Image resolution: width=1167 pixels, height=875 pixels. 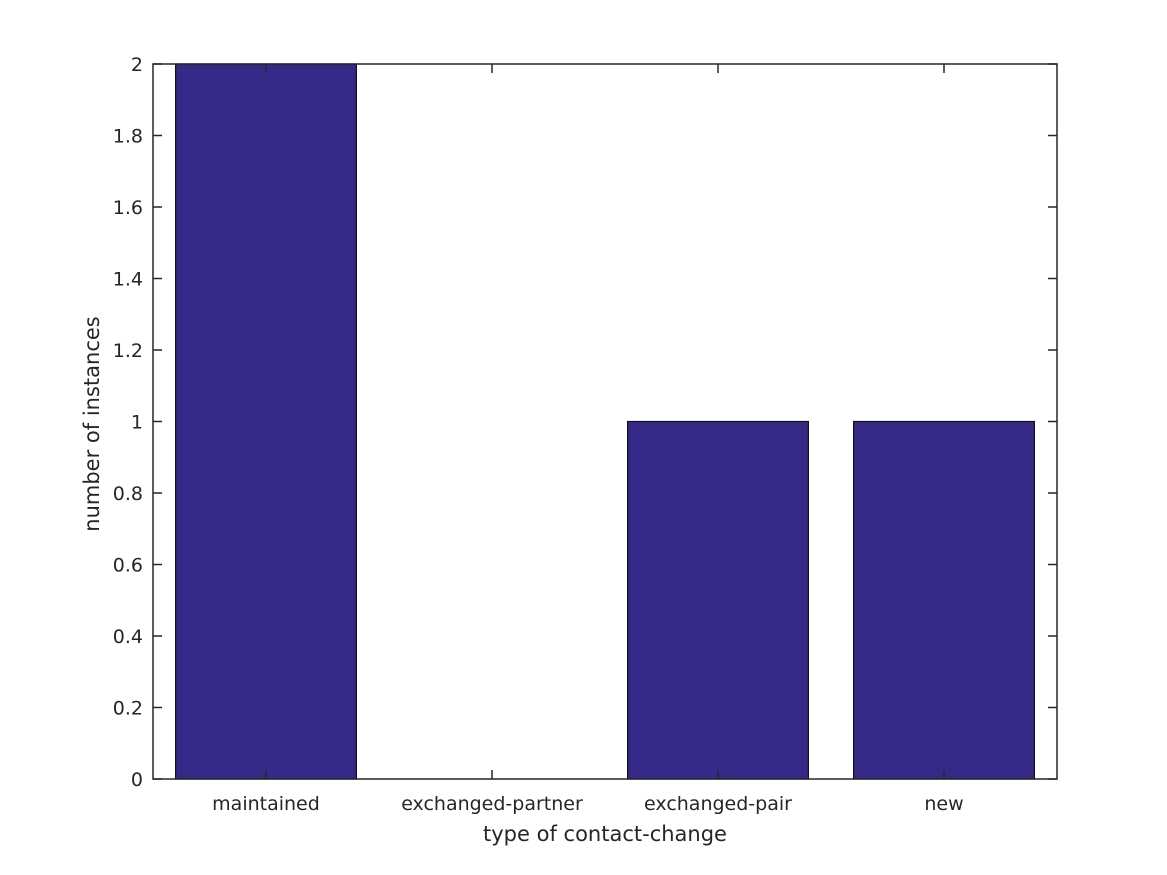 I want to click on x-tick-label: exchanged-pair, so click(x=718, y=804).